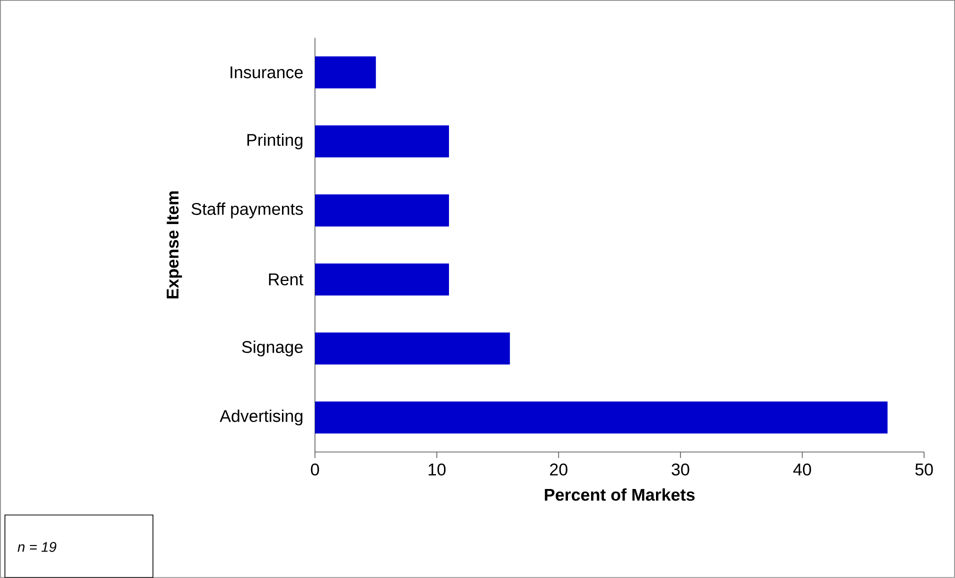 The height and width of the screenshot is (578, 955). Describe the element at coordinates (315, 470) in the screenshot. I see `x-tick-label: 0` at that location.